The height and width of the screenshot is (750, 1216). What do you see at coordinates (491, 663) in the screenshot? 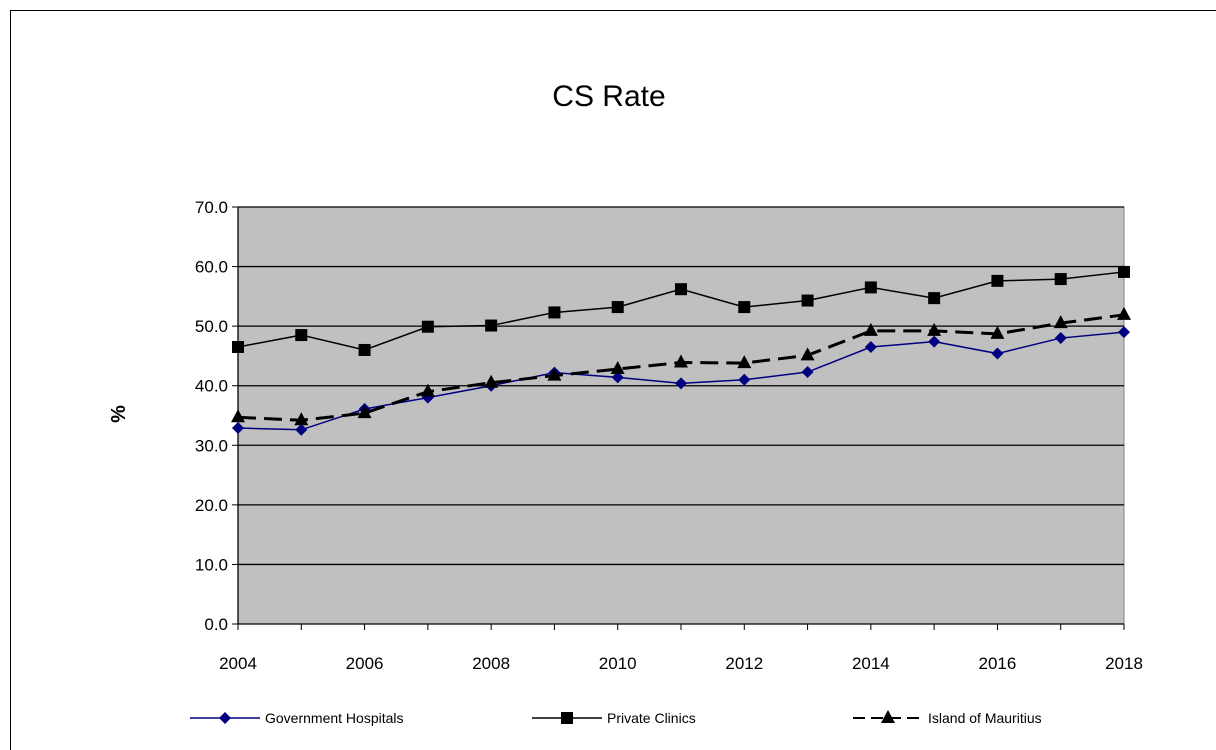
I see `x-tick-label: 2008` at bounding box center [491, 663].